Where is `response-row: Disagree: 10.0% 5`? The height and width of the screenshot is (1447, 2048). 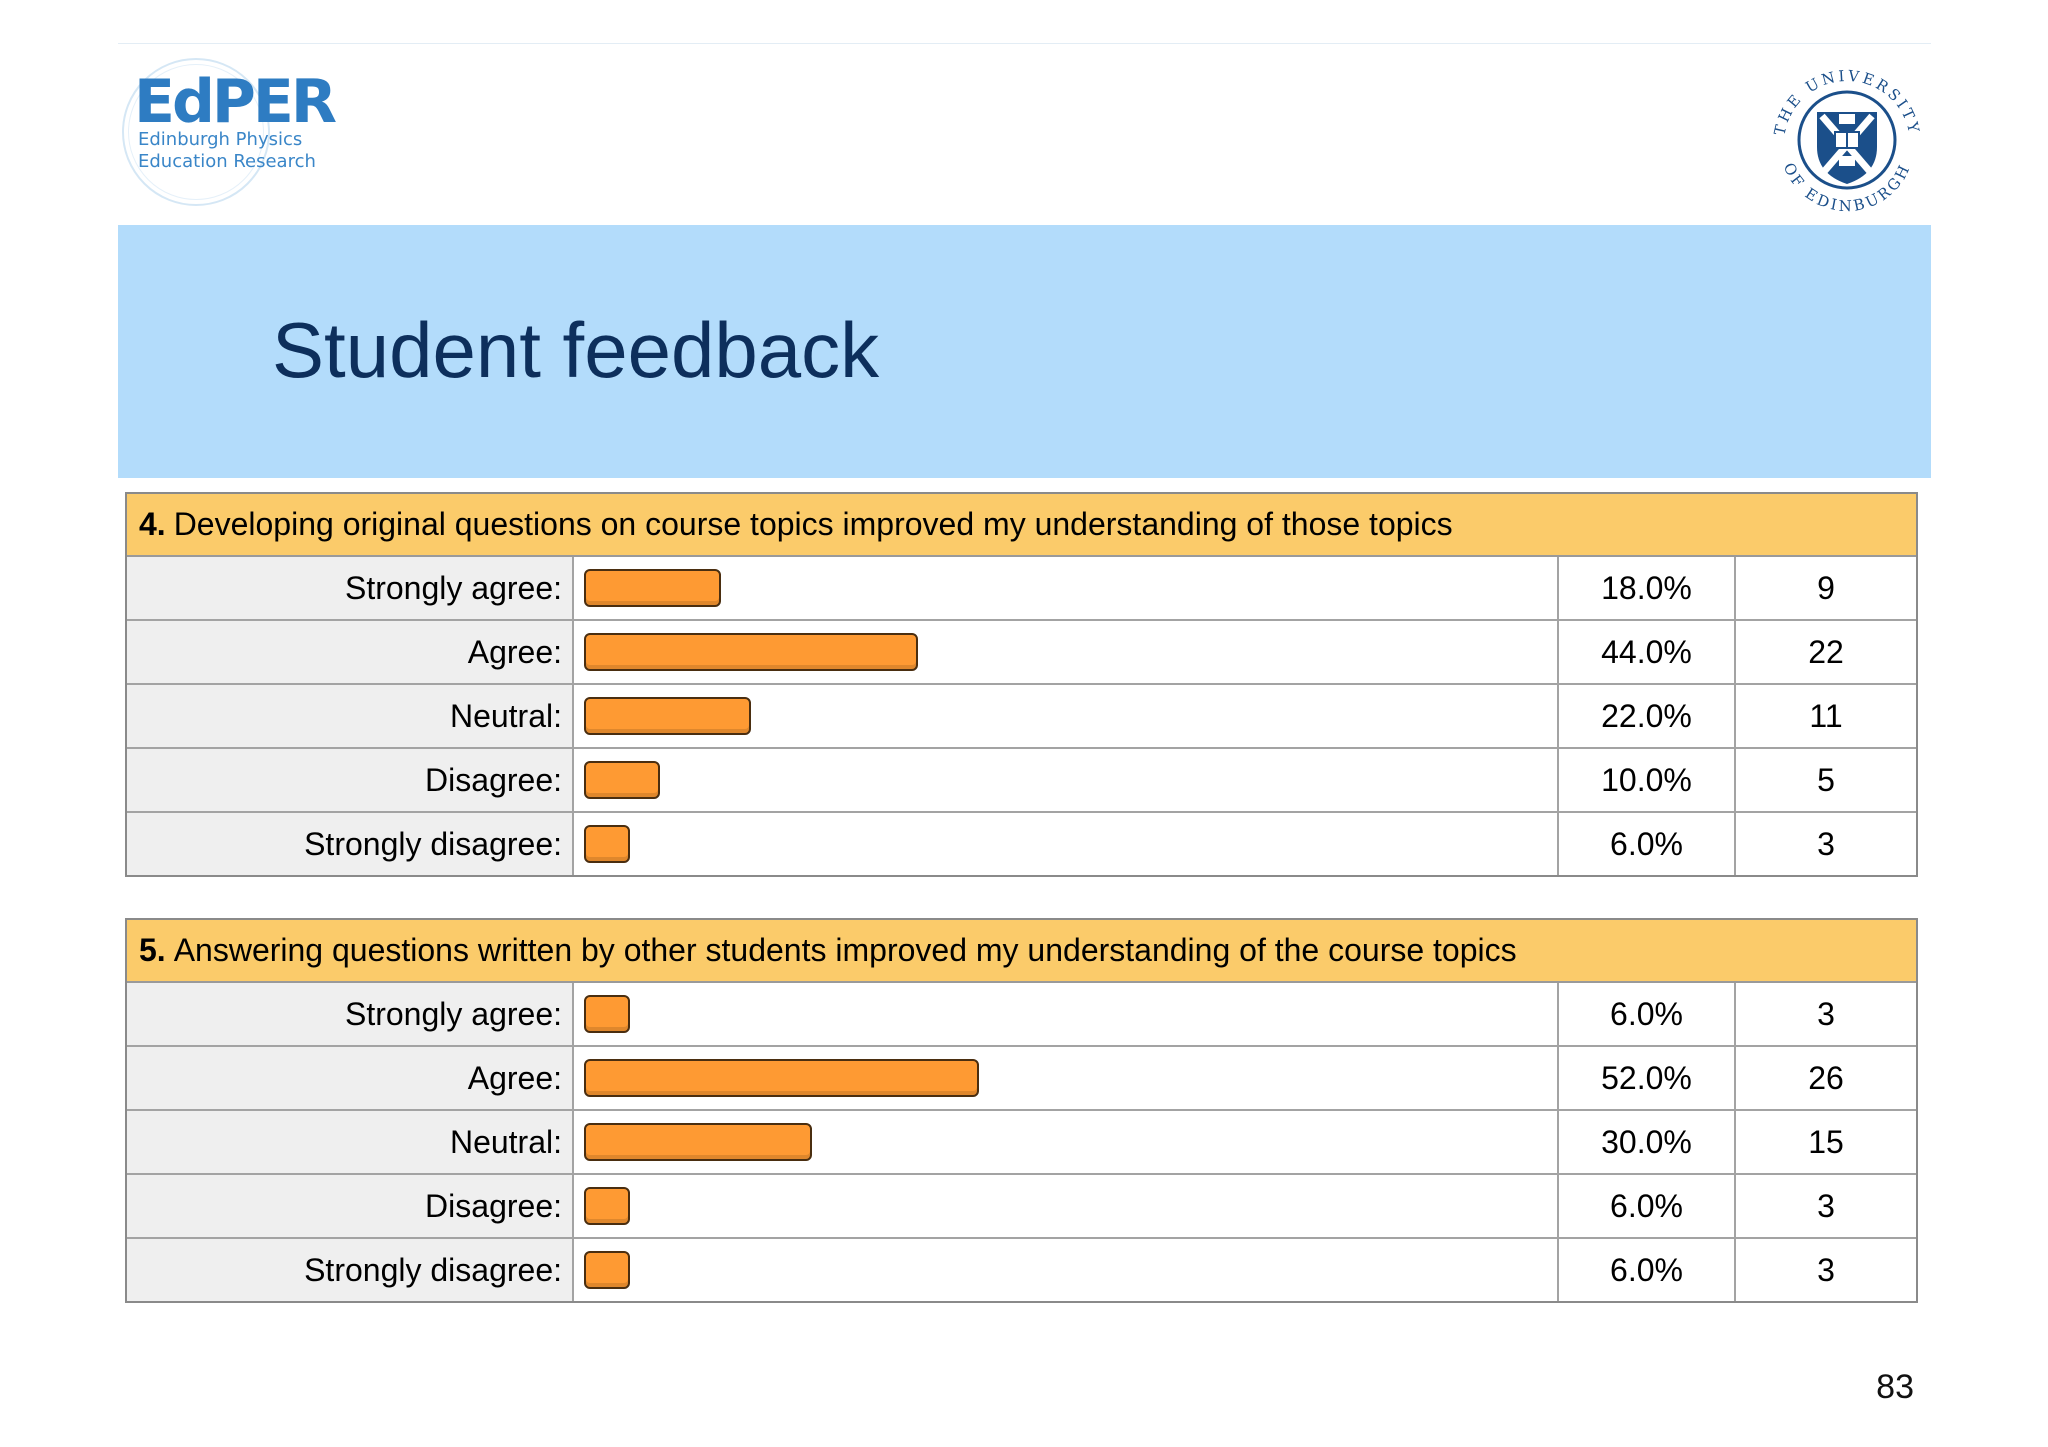 response-row: Disagree: 10.0% 5 is located at coordinates (1021, 781).